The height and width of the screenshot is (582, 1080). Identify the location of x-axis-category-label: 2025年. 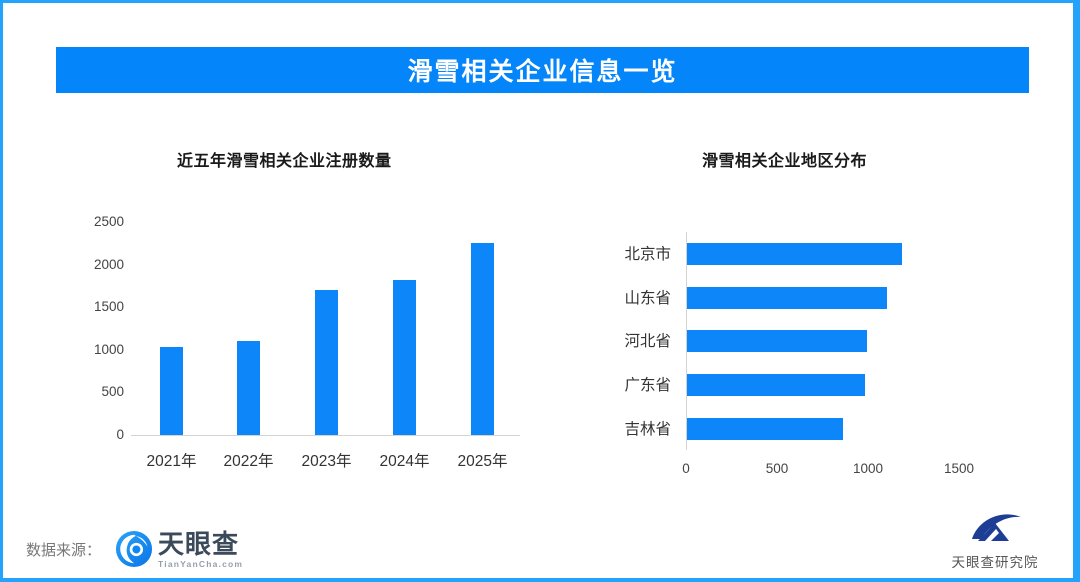
(482, 461).